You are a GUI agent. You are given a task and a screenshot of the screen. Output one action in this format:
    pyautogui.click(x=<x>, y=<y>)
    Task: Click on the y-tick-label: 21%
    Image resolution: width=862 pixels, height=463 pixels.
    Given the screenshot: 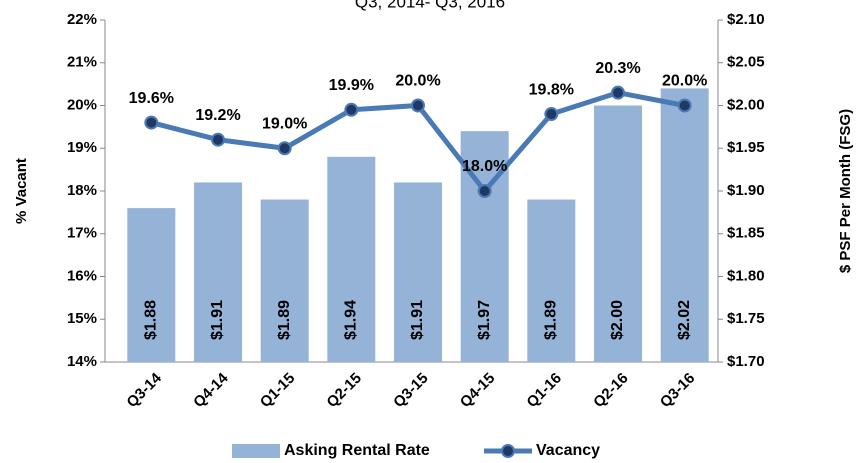 What is the action you would take?
    pyautogui.click(x=82, y=62)
    